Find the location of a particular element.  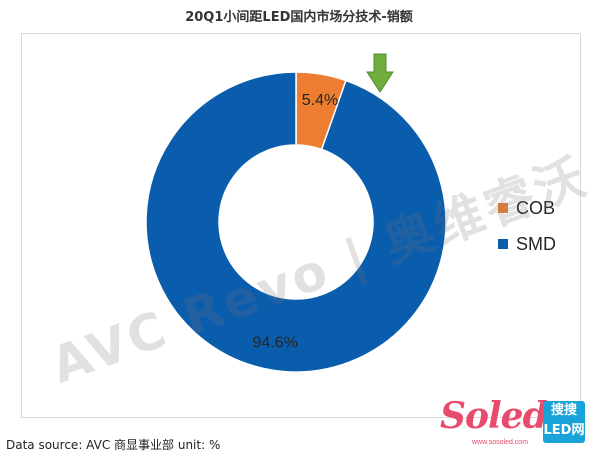

data-label-cob: 5.4% is located at coordinates (320, 100).